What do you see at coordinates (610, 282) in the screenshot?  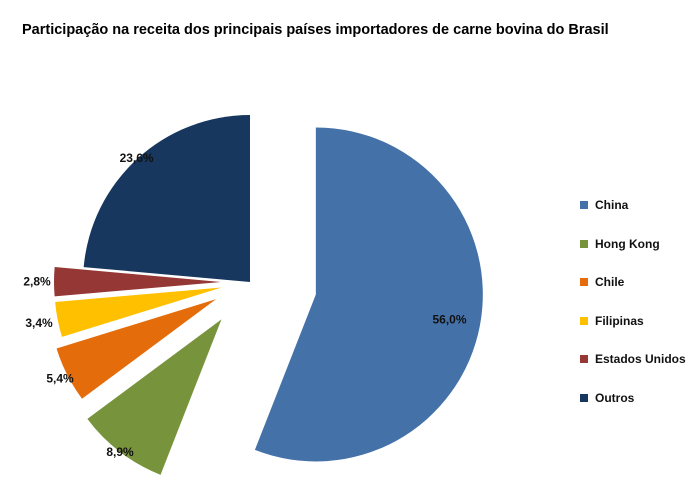 I see `legend-label-chile: Chile` at bounding box center [610, 282].